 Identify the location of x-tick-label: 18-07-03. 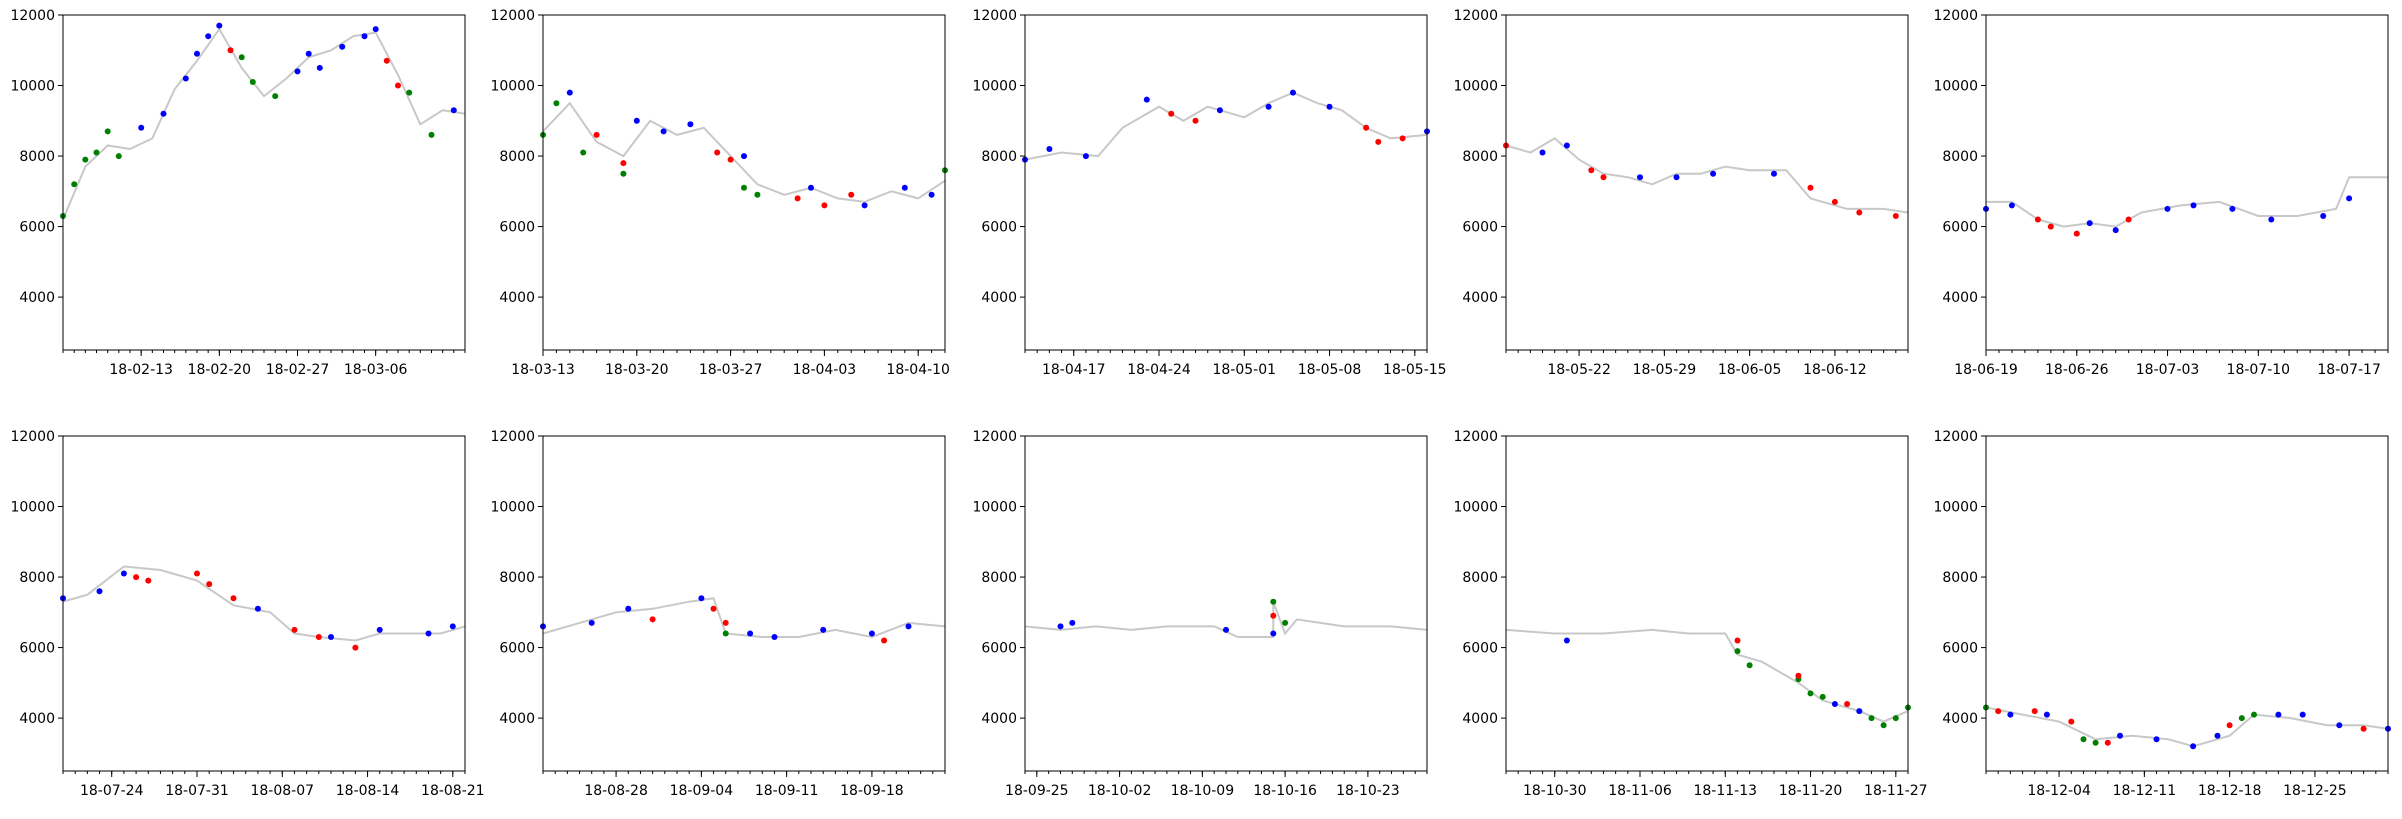
(2168, 370).